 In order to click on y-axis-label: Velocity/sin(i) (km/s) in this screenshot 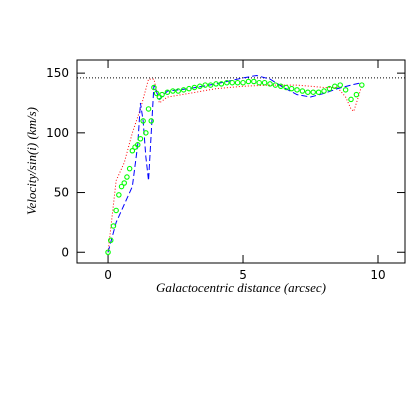, I will do `click(31, 161)`.